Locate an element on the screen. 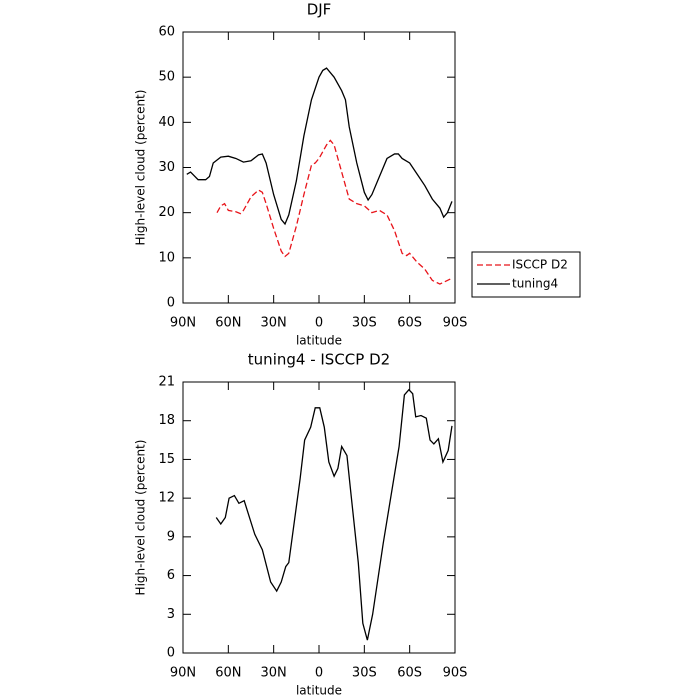 This screenshot has width=700, height=700. y-tick-label: 20 is located at coordinates (166, 212).